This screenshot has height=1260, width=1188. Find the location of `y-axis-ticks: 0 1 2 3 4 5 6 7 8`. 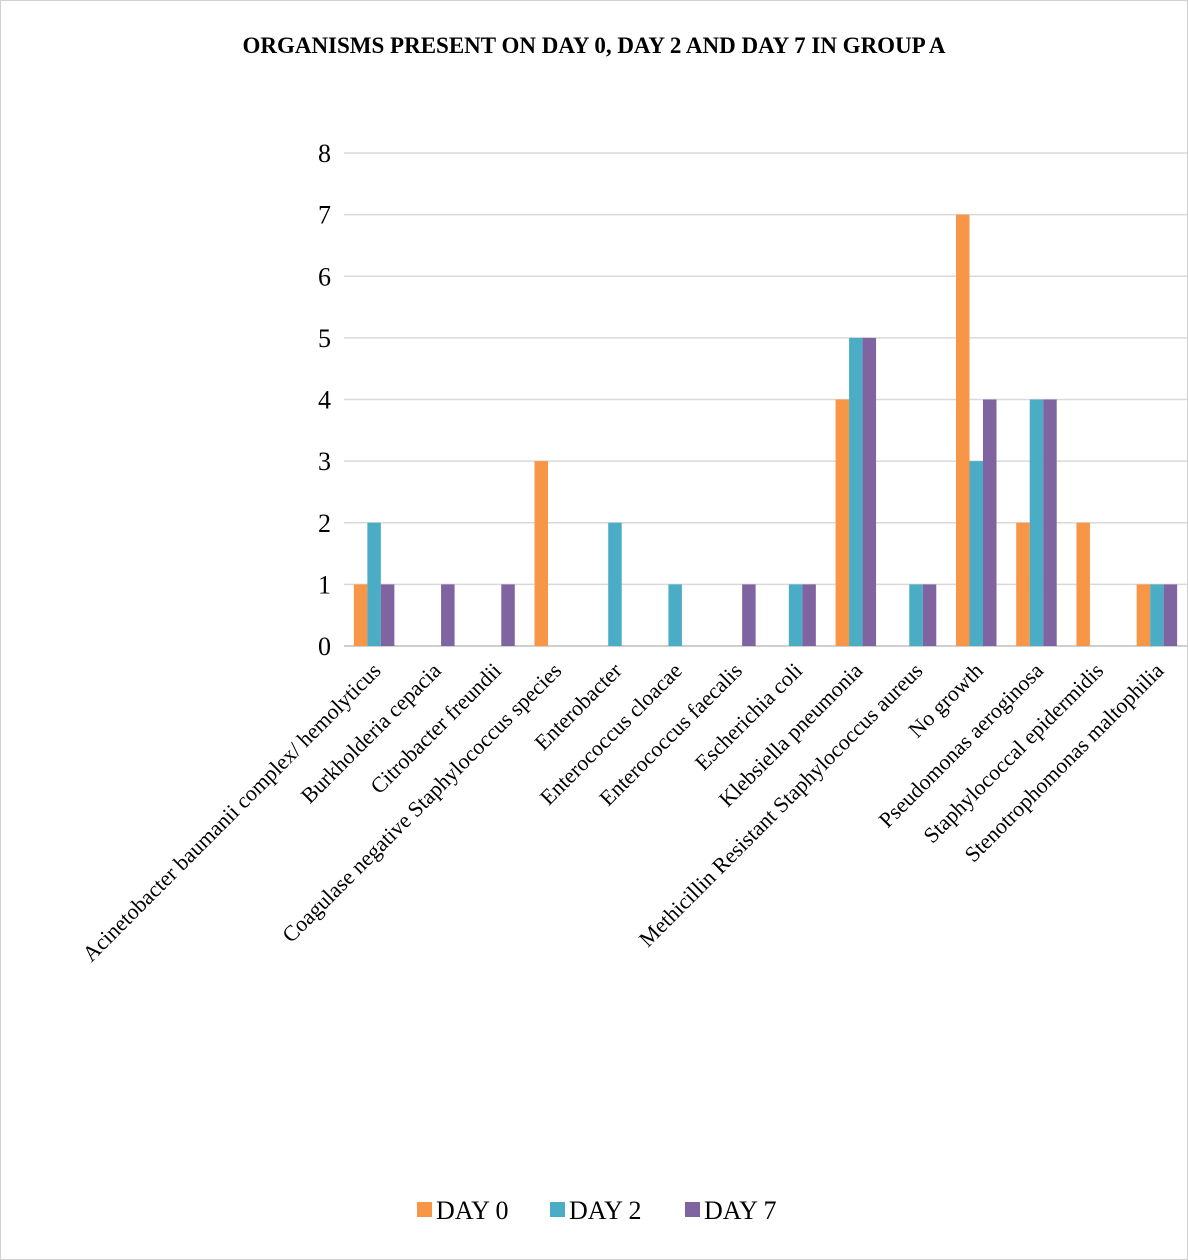

y-axis-ticks: 0 1 2 3 4 5 6 7 8 is located at coordinates (324, 400).